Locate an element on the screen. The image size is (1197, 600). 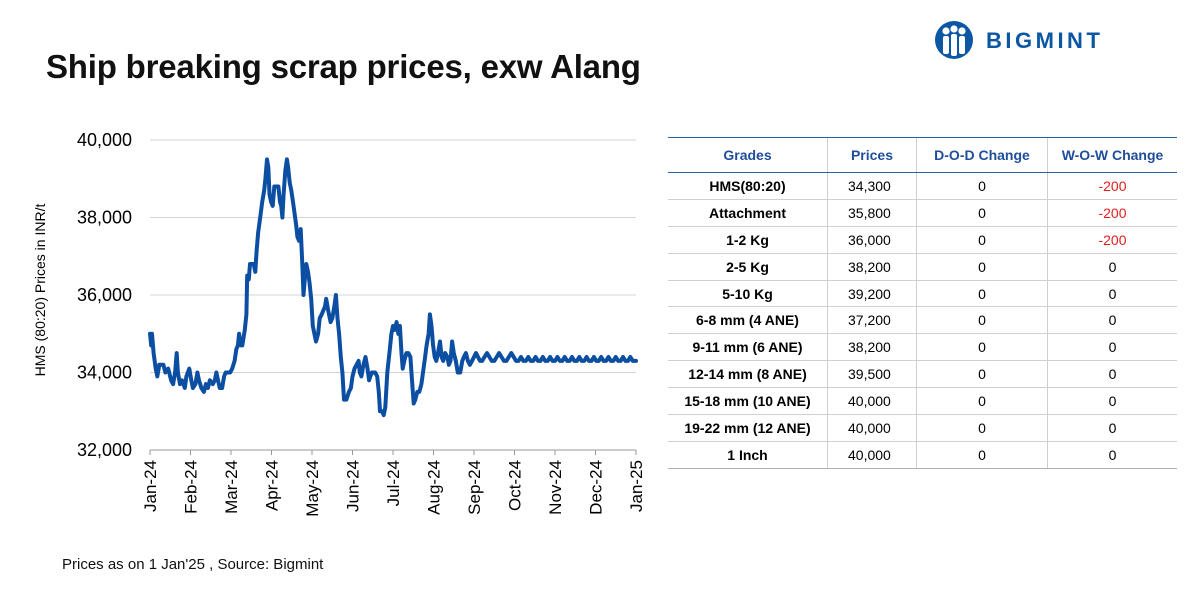
y-tick-label: 38,000 is located at coordinates (104, 218).